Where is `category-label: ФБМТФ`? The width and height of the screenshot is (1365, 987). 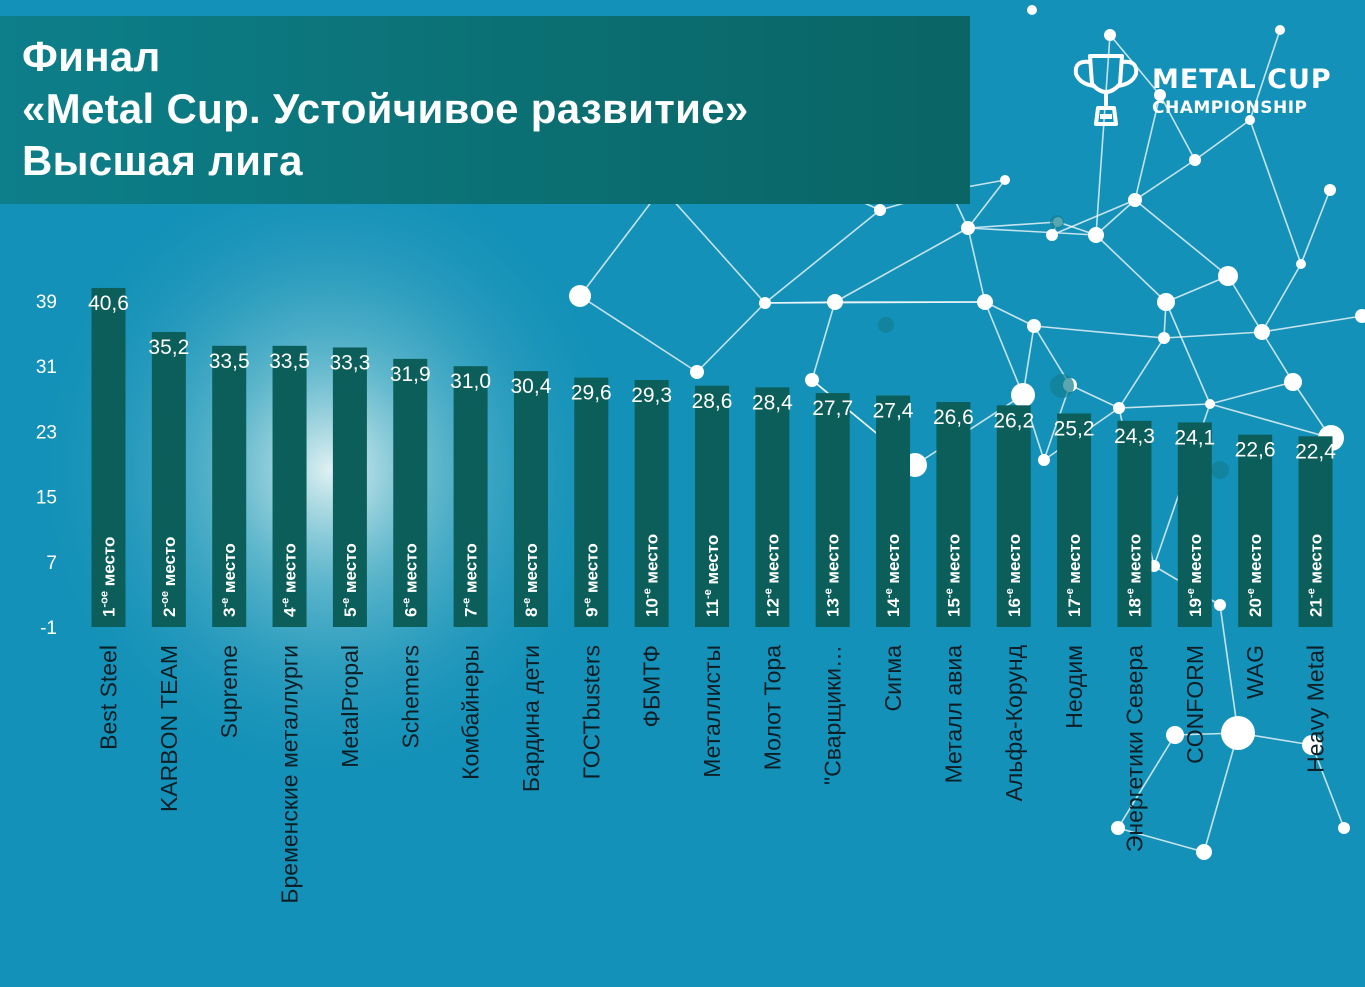 category-label: ФБМТФ is located at coordinates (652, 686).